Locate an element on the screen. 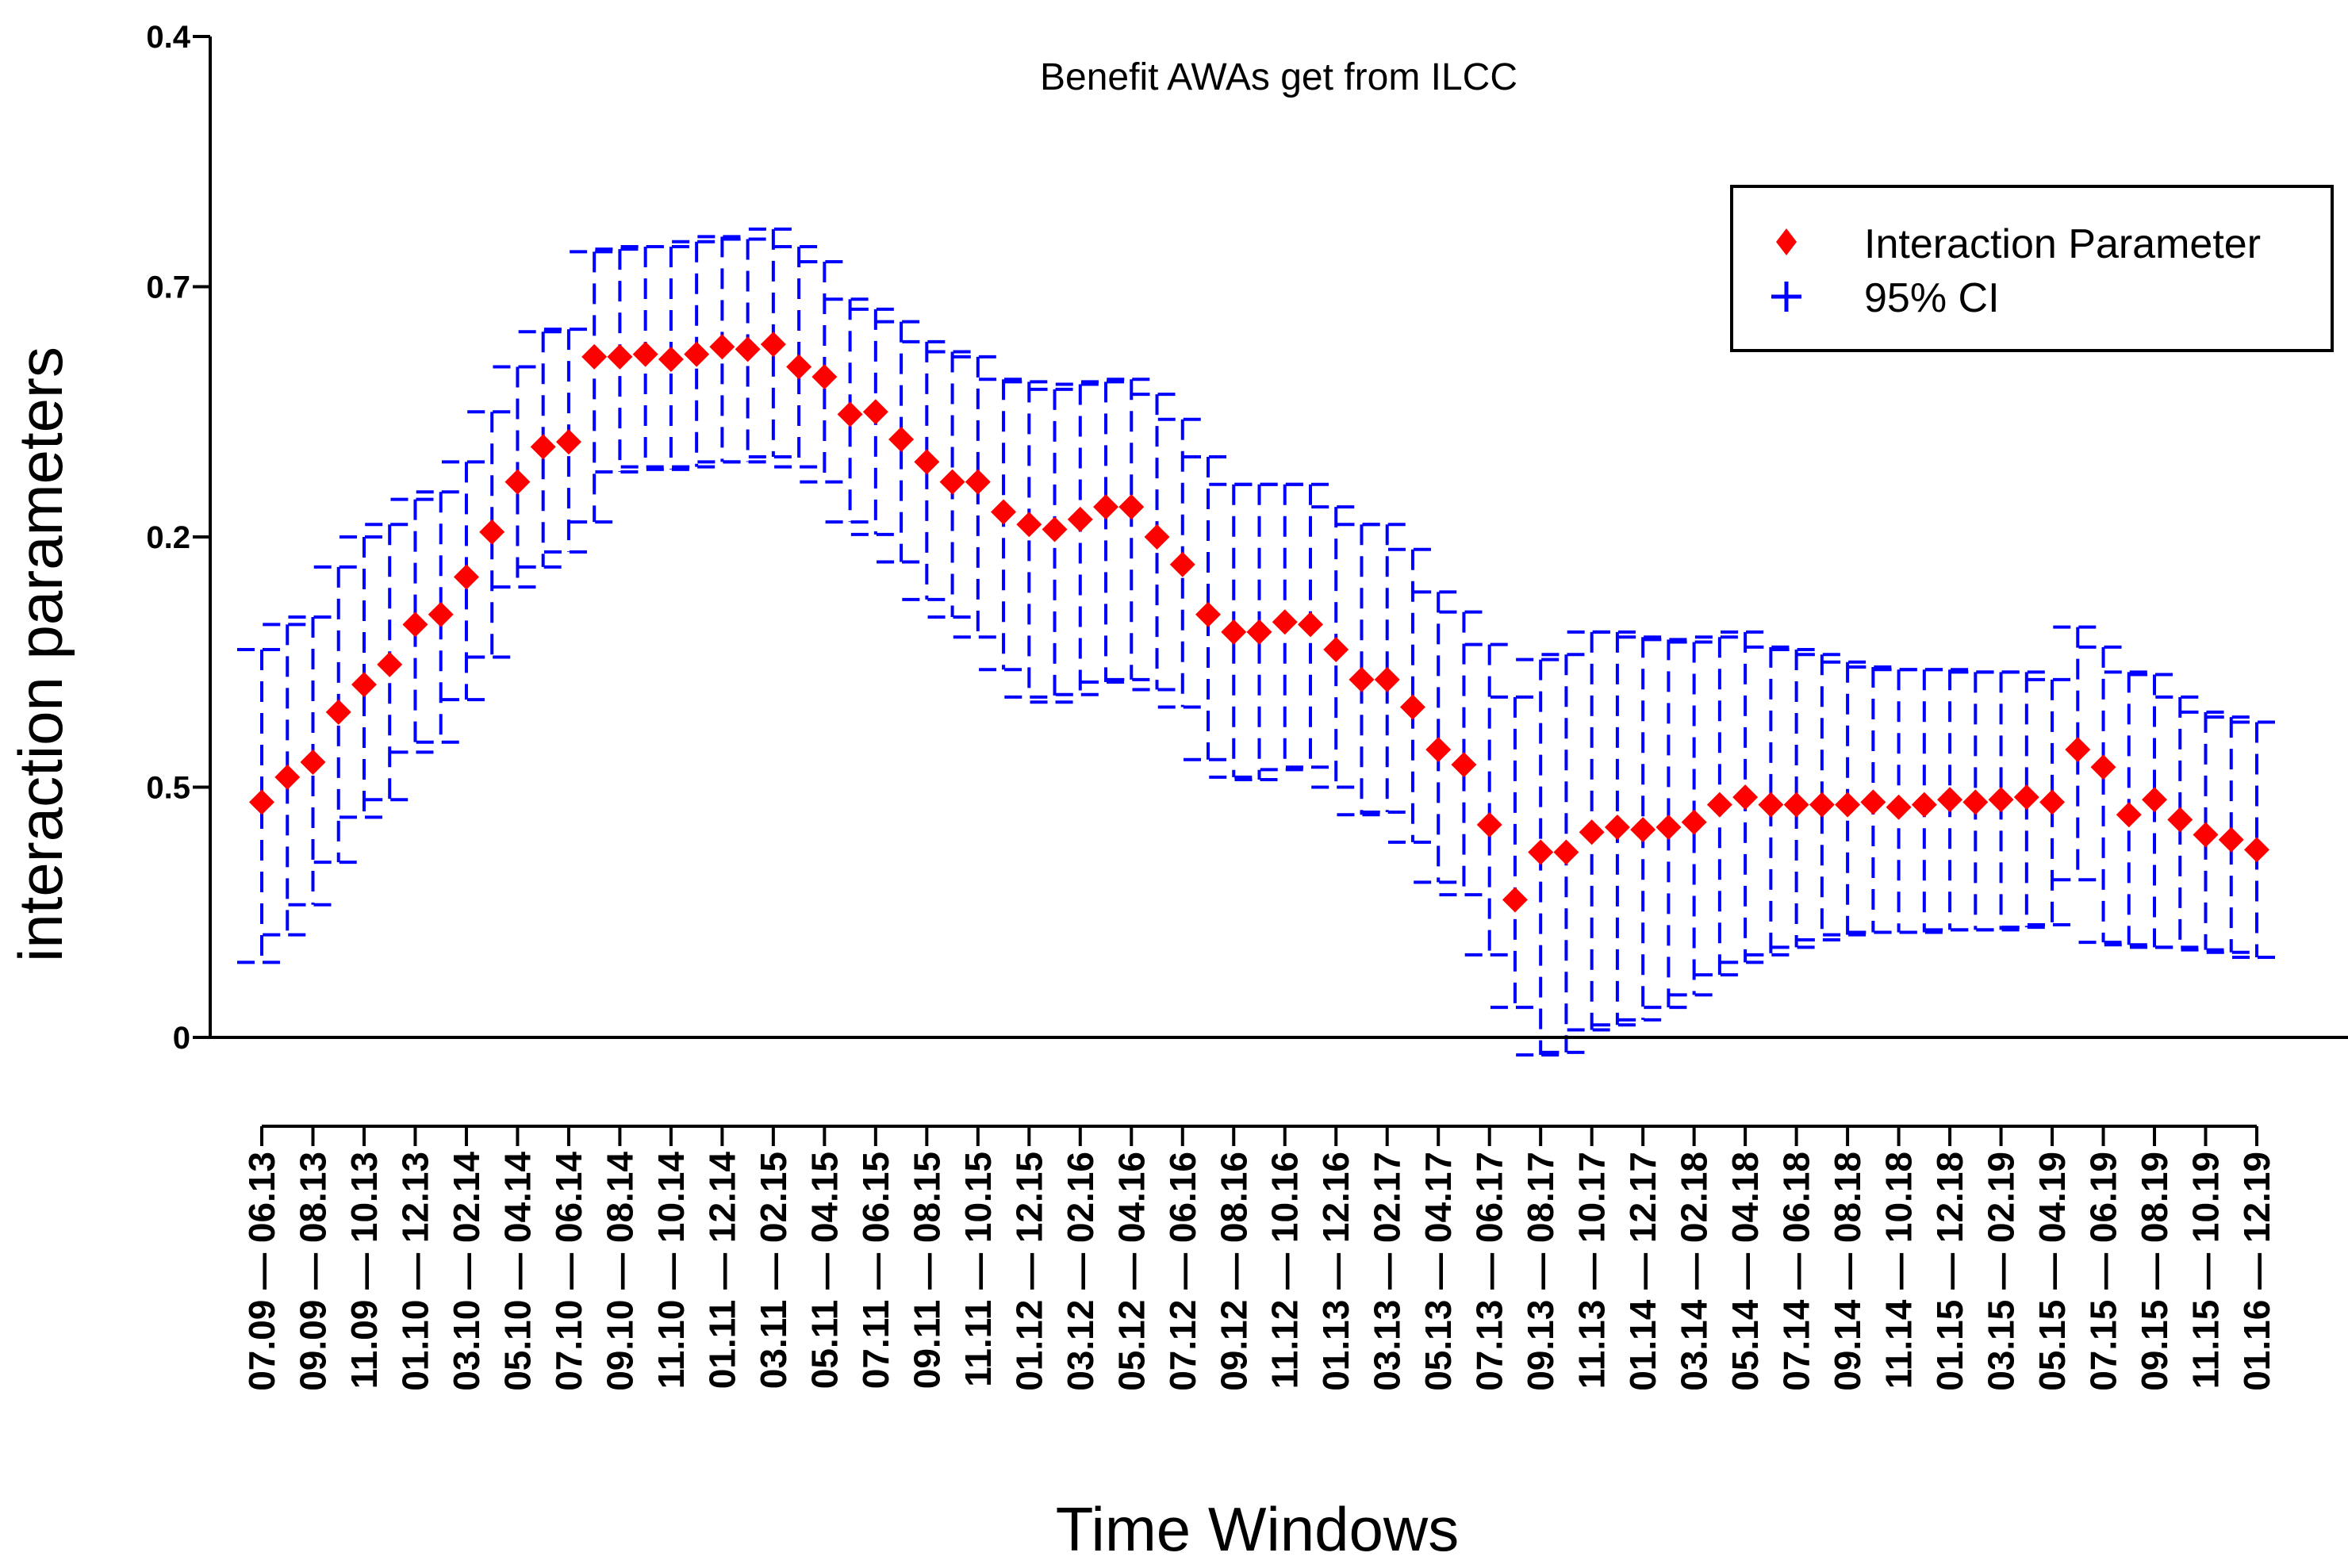 This screenshot has height=1568, width=2348. x-tick-label: 05.14 — 04.18 is located at coordinates (1746, 1271).